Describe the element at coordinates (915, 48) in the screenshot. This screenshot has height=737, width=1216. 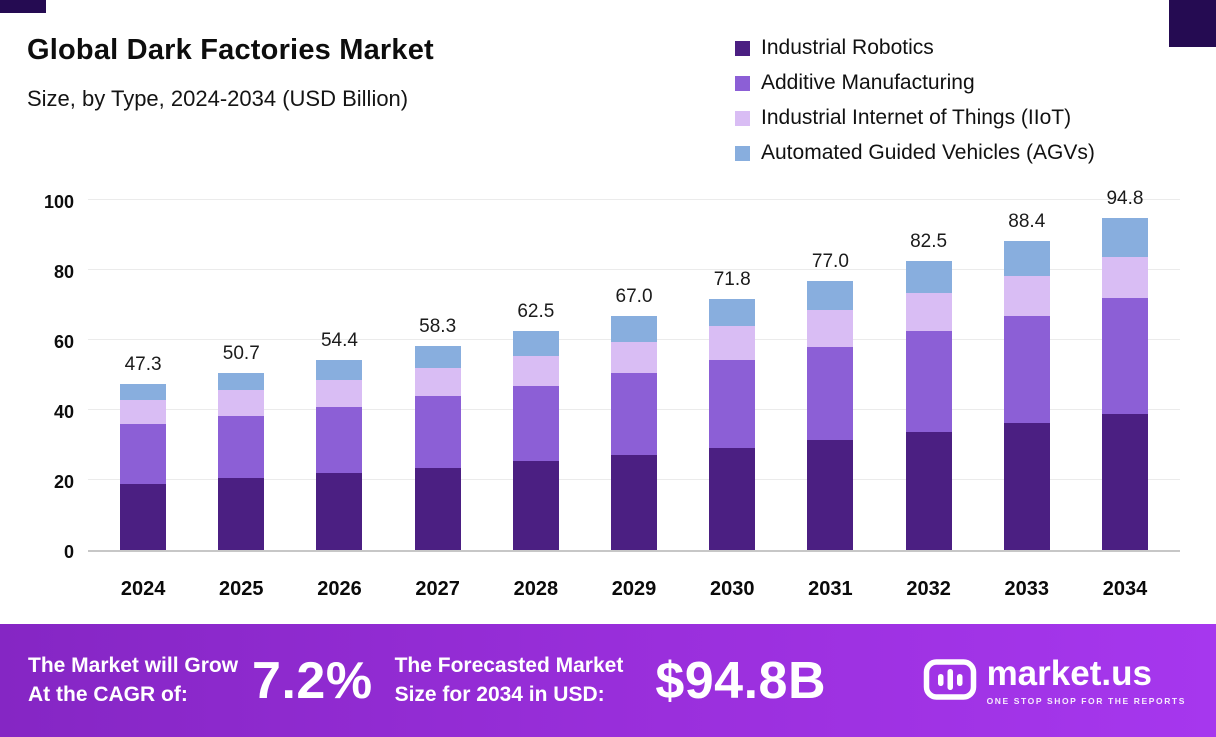
I see `legend-item-industrial-robotics: Industrial Robotics` at that location.